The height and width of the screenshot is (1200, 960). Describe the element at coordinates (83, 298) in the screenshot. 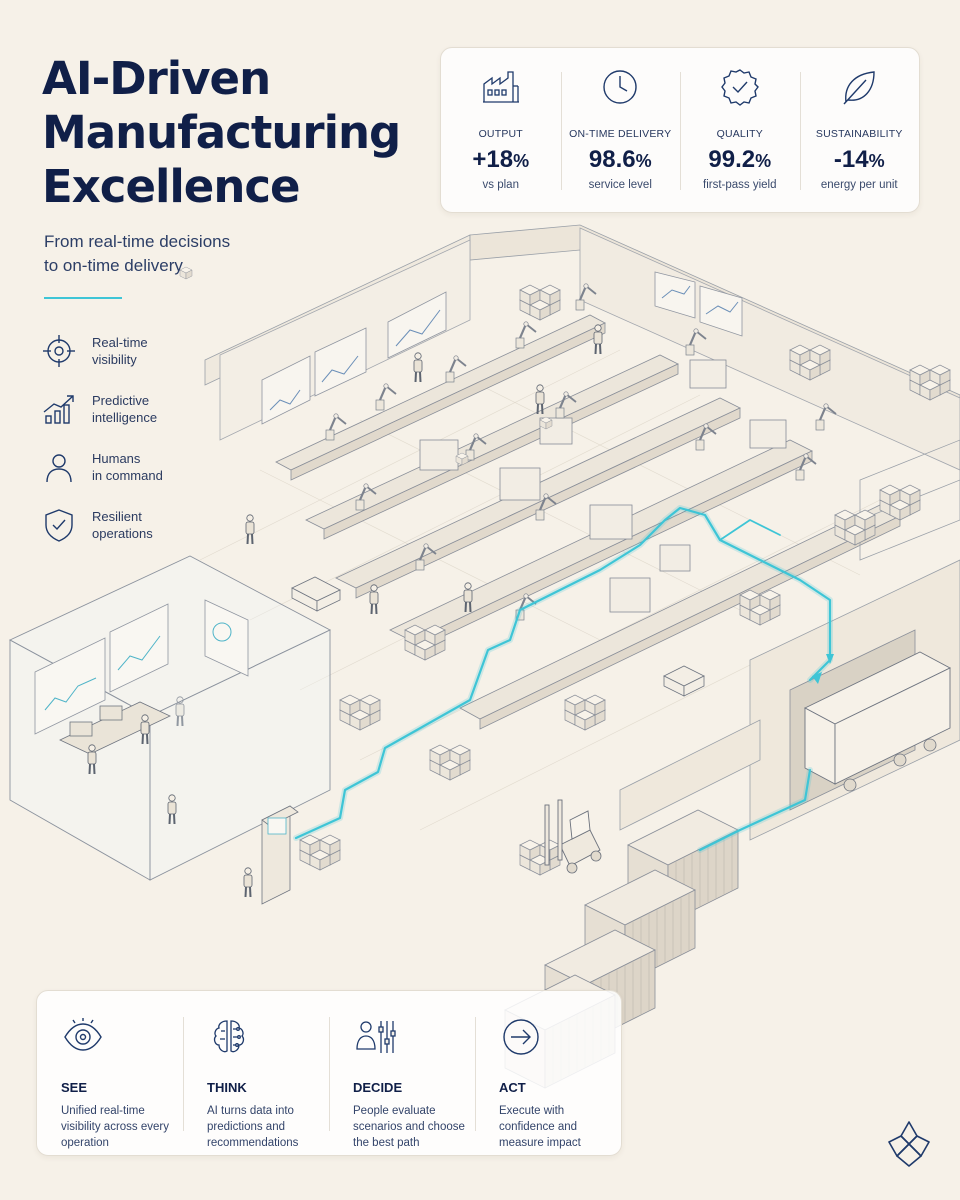

I see `accent-divider` at that location.